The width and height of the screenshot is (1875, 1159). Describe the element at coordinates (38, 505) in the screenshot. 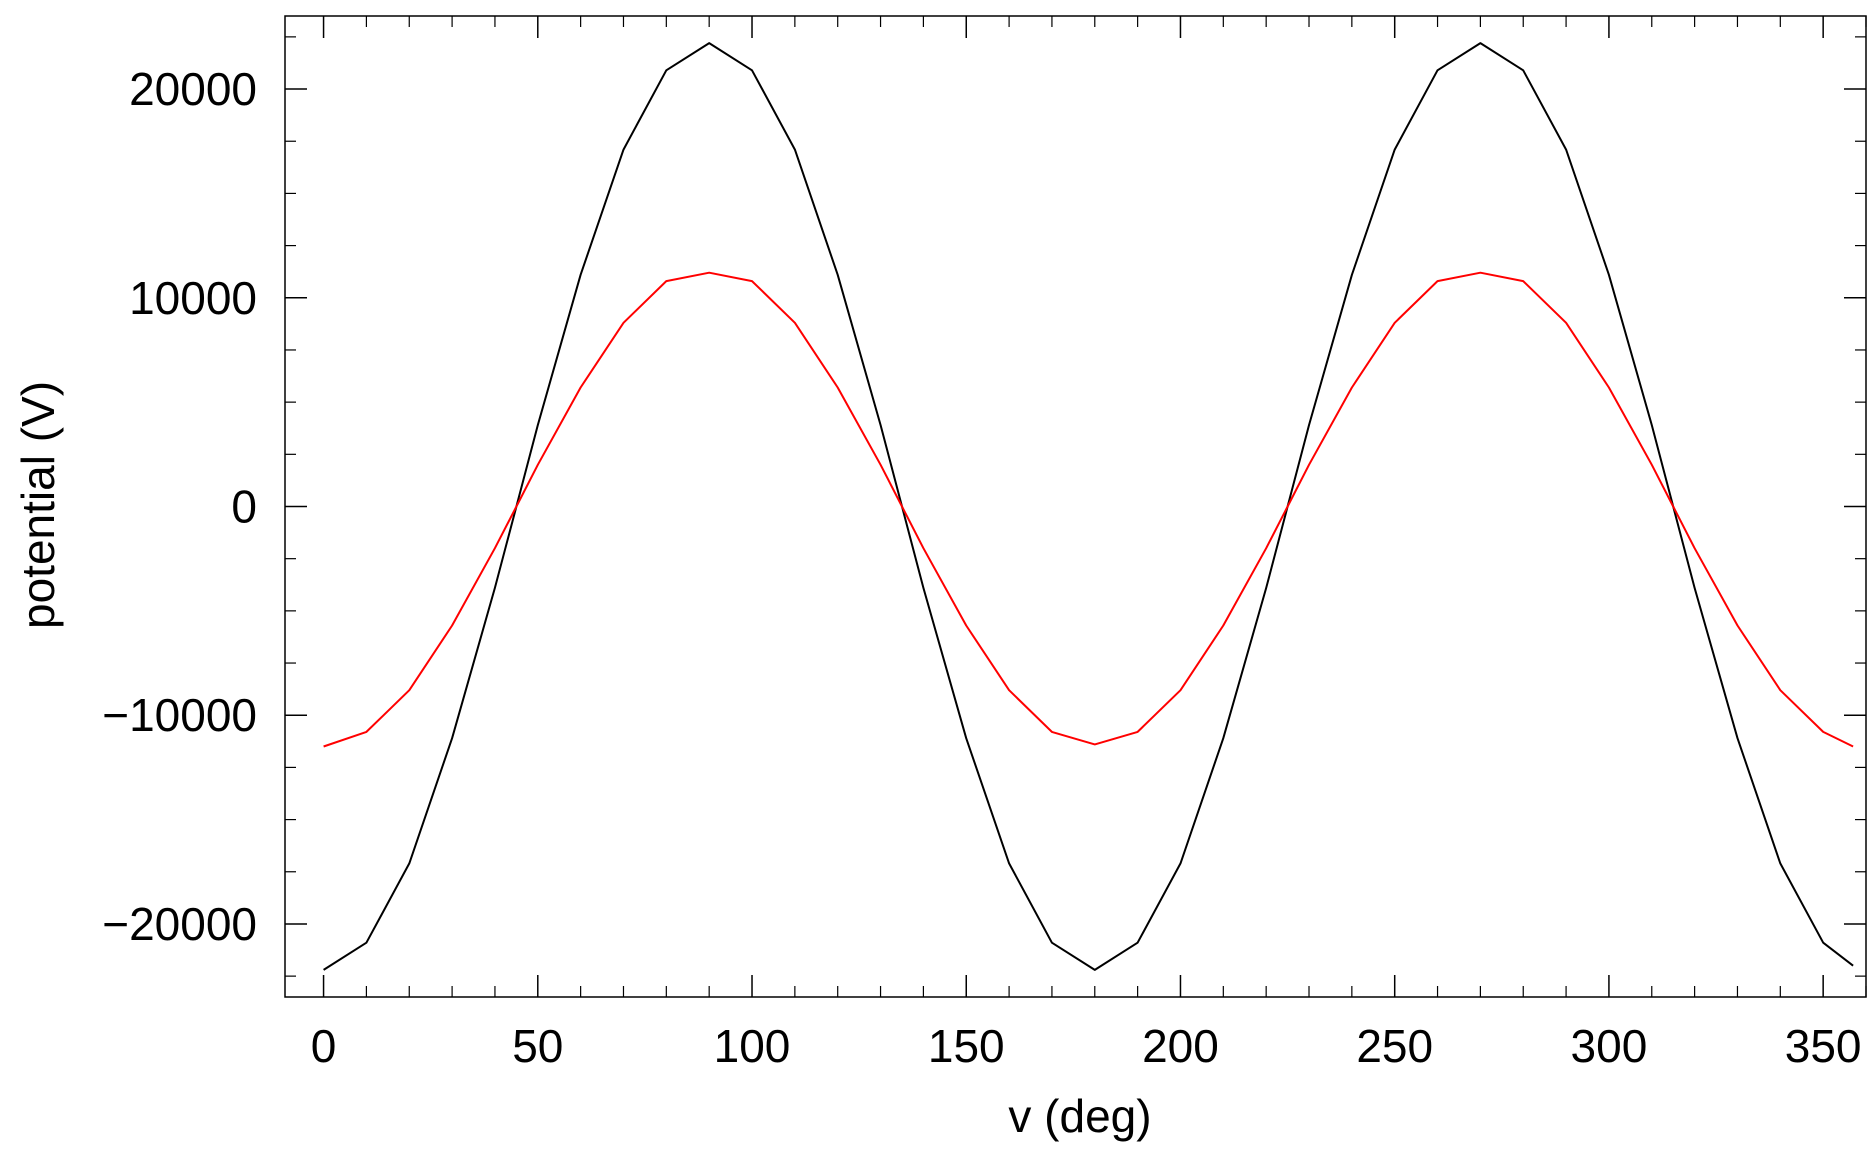

I see `y-axis-title: potential (V)` at that location.